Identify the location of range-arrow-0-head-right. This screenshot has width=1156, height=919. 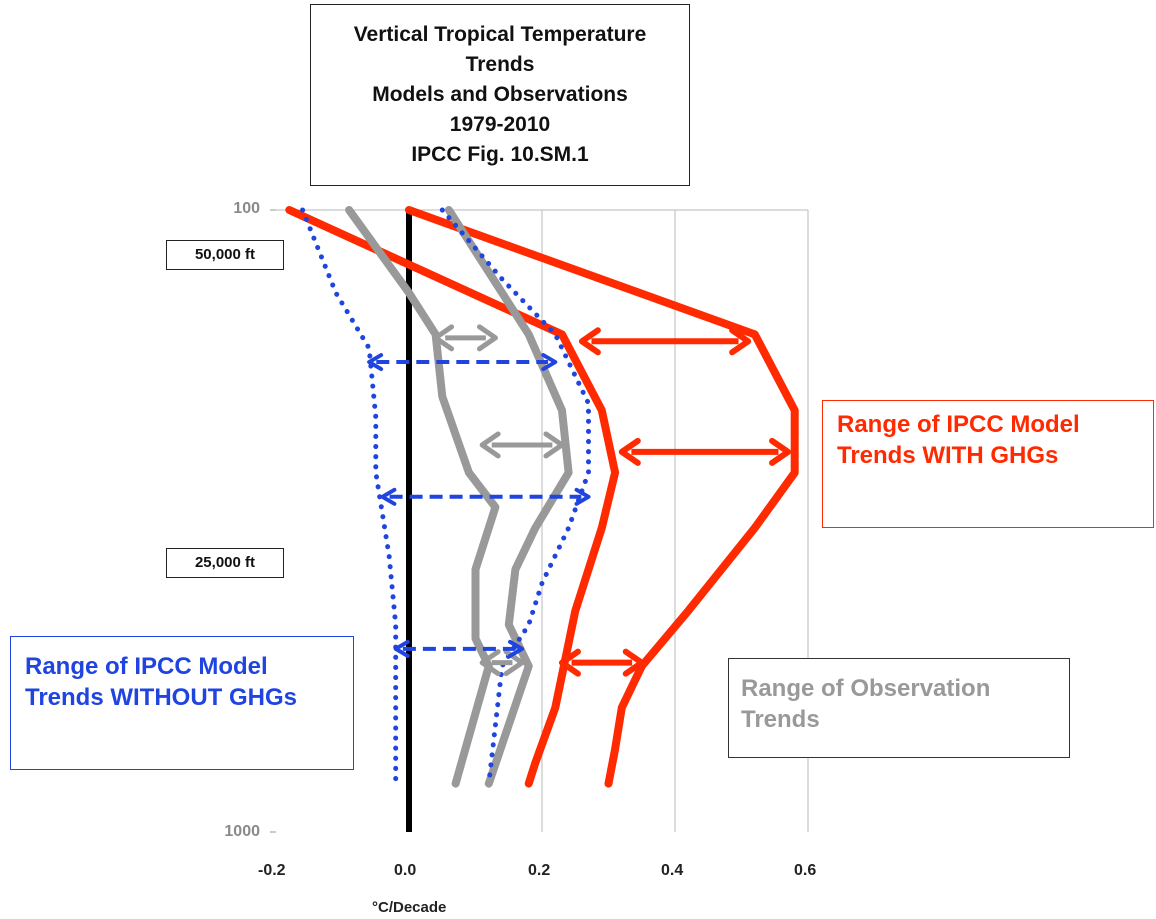
(740, 341).